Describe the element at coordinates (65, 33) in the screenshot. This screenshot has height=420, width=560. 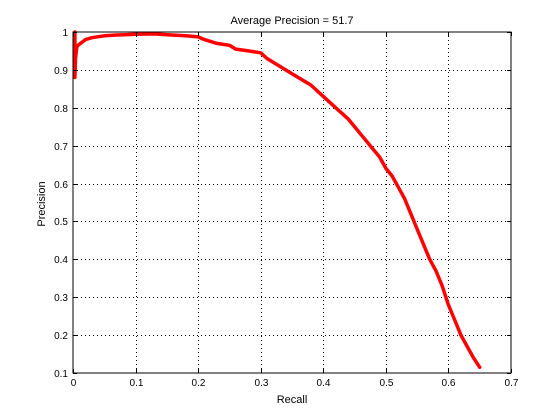
I see `y-tick-label: 1` at that location.